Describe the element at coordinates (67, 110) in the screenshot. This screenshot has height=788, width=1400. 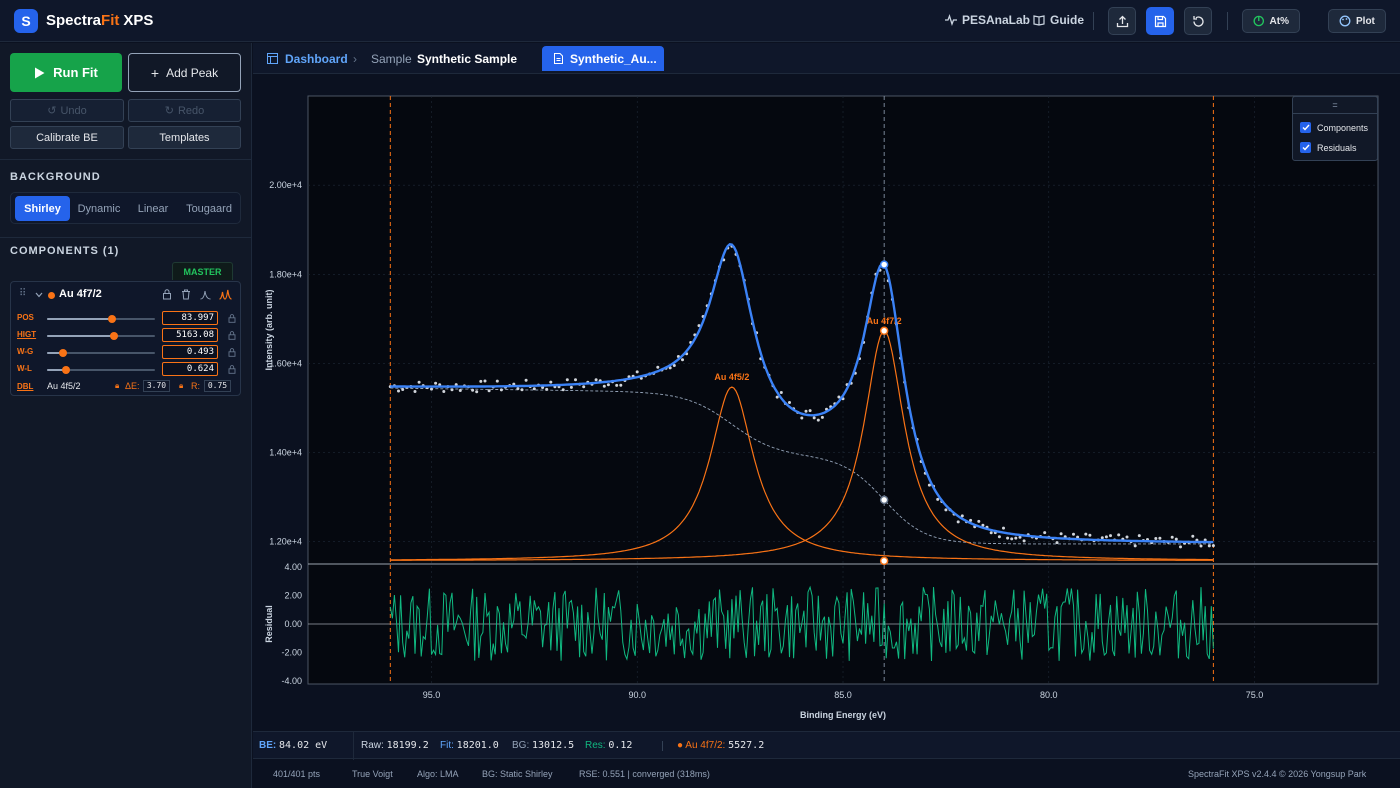
I see `undo-button: ↺ Undo` at that location.